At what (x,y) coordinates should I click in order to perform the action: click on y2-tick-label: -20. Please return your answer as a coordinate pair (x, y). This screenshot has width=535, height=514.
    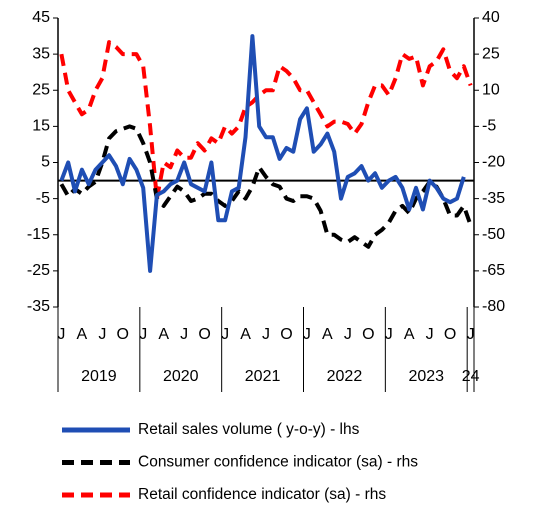
    Looking at the image, I should click on (493, 162).